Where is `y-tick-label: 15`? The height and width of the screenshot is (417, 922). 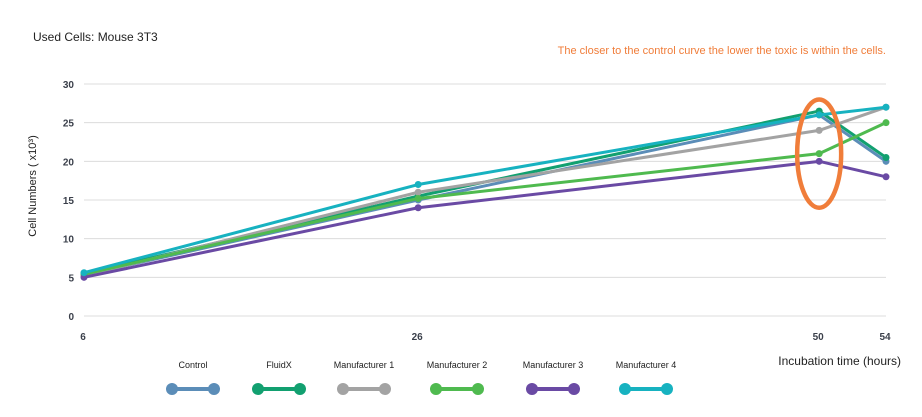
y-tick-label: 15 is located at coordinates (69, 201).